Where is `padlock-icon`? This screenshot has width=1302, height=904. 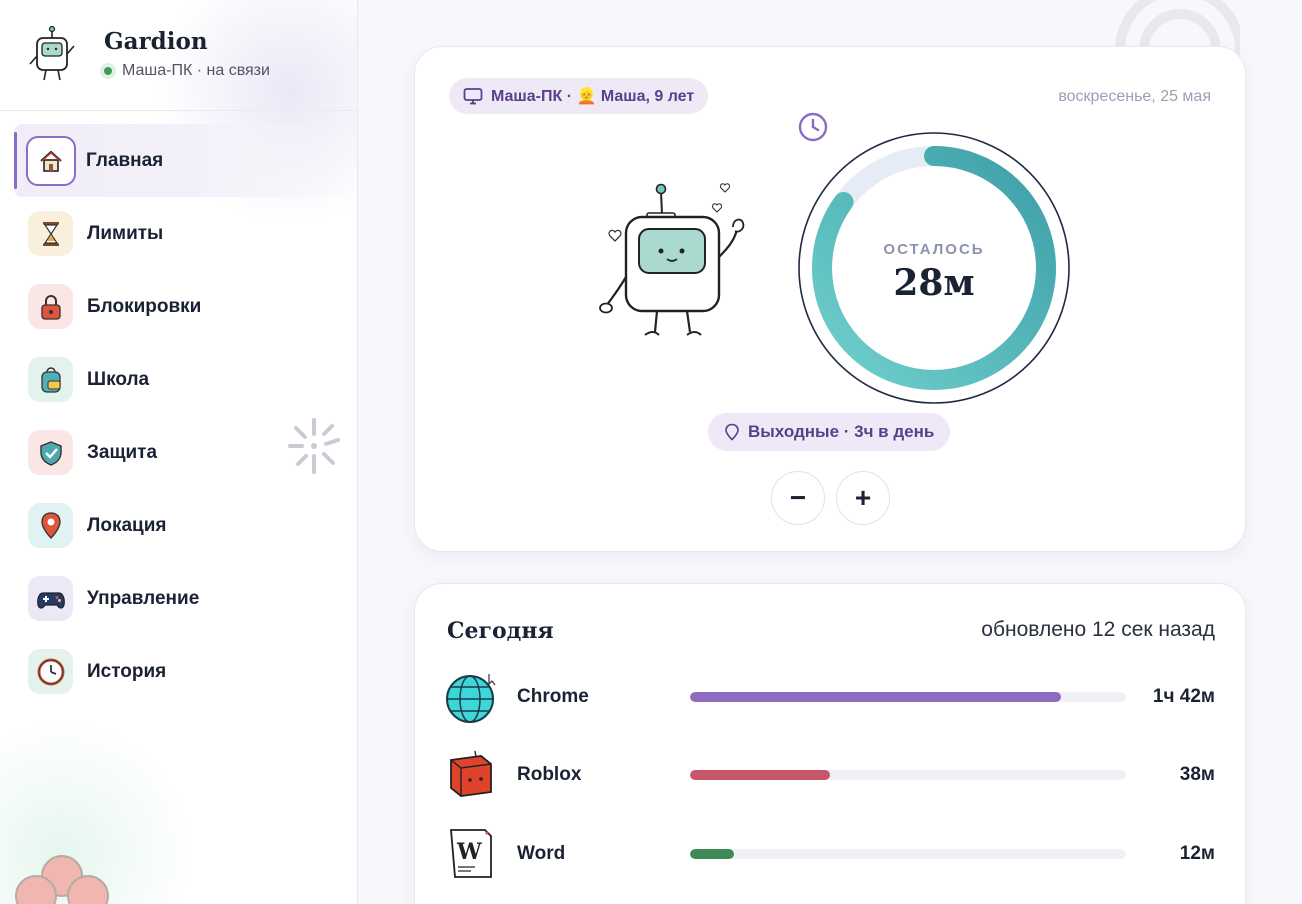
padlock-icon is located at coordinates (50, 306).